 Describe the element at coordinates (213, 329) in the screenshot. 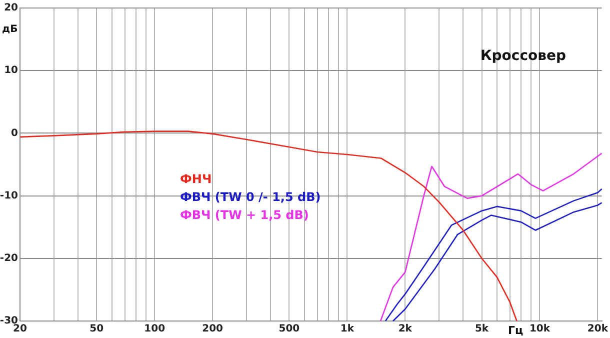

I see `x-tick-label: 200` at that location.